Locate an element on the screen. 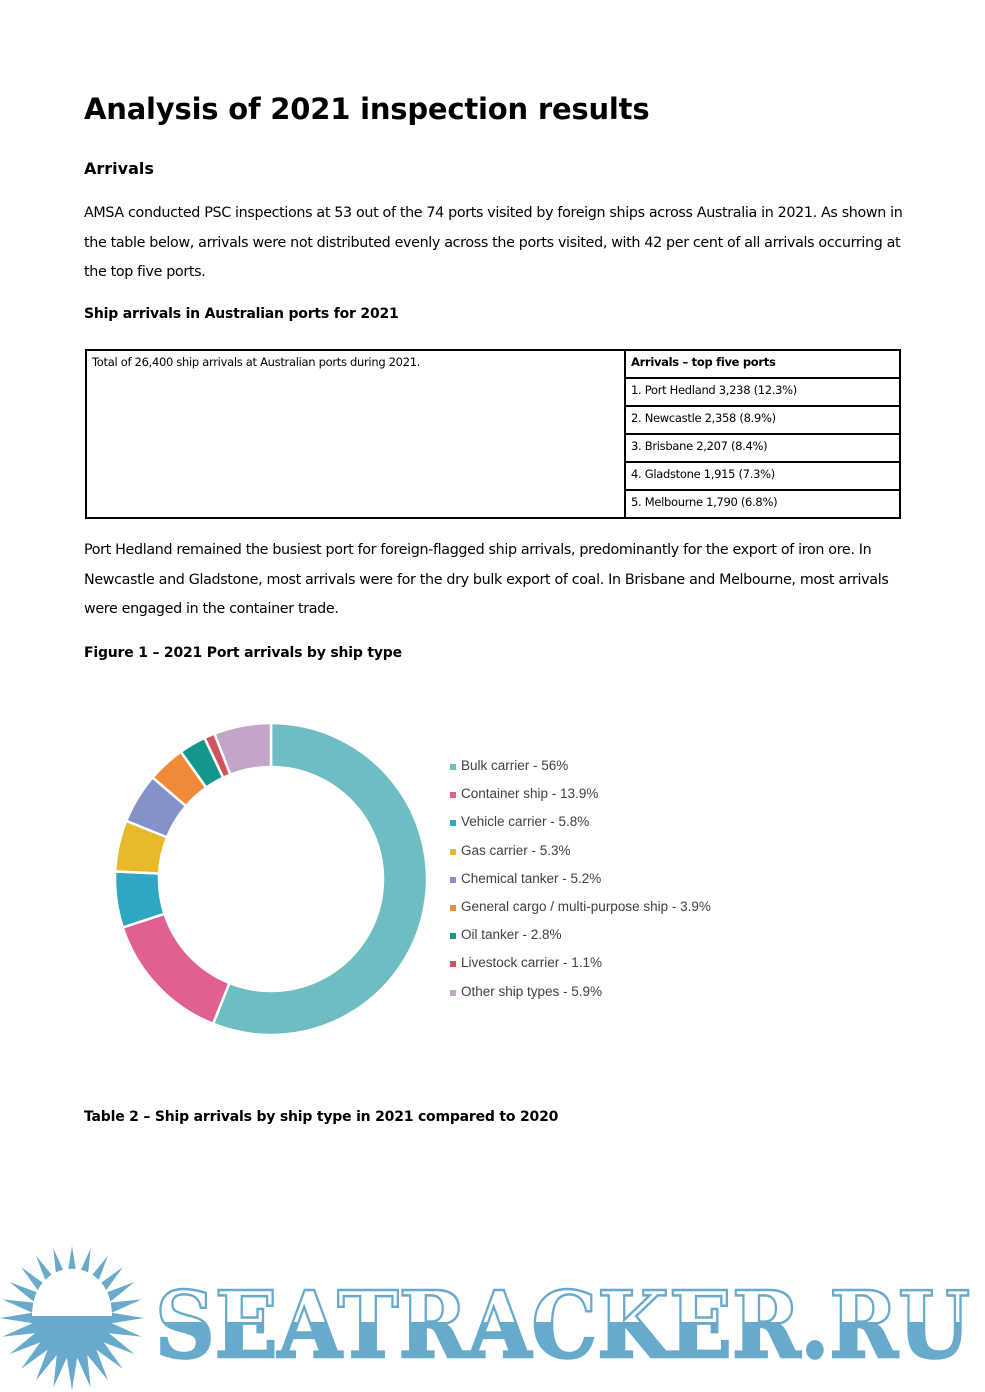 This screenshot has height=1392, width=985. legend-label: Chemical tanker - 5.2% is located at coordinates (531, 878).